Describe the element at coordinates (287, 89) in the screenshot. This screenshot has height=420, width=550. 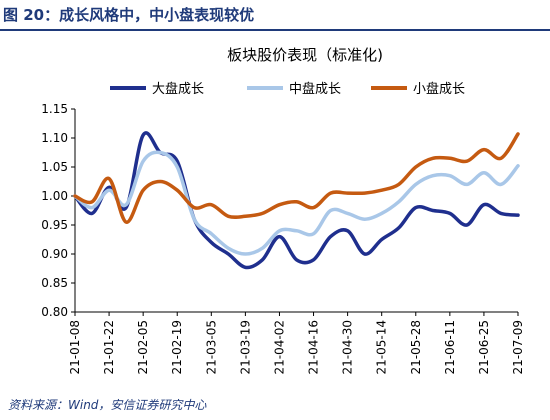
I see `legend: 大盘成长 中盘成长 小盘成长` at that location.